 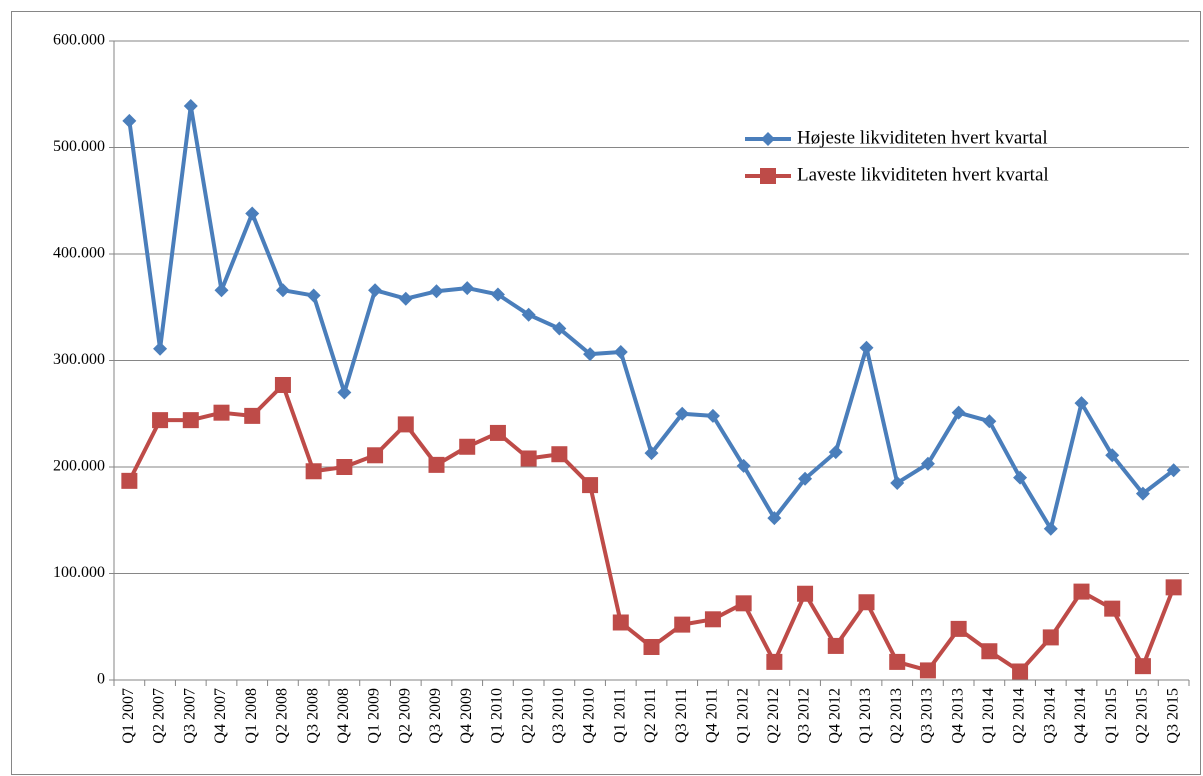 I want to click on x-tick-label: Q1 2010, so click(x=497, y=716).